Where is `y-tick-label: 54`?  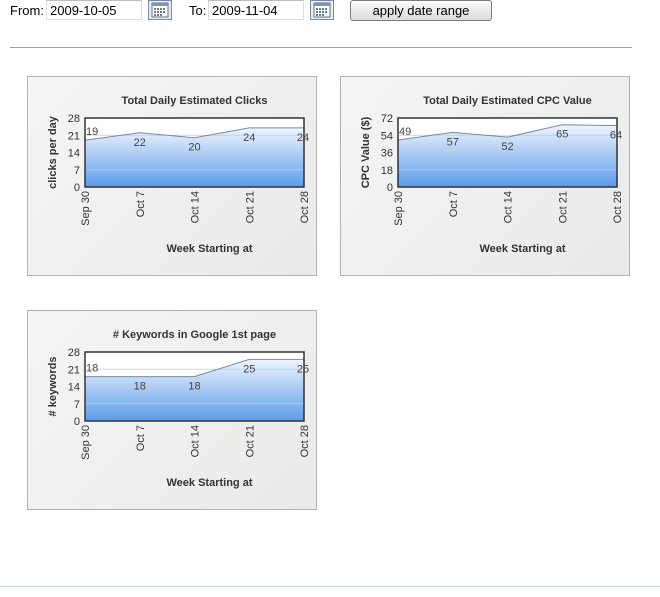
y-tick-label: 54 is located at coordinates (387, 136).